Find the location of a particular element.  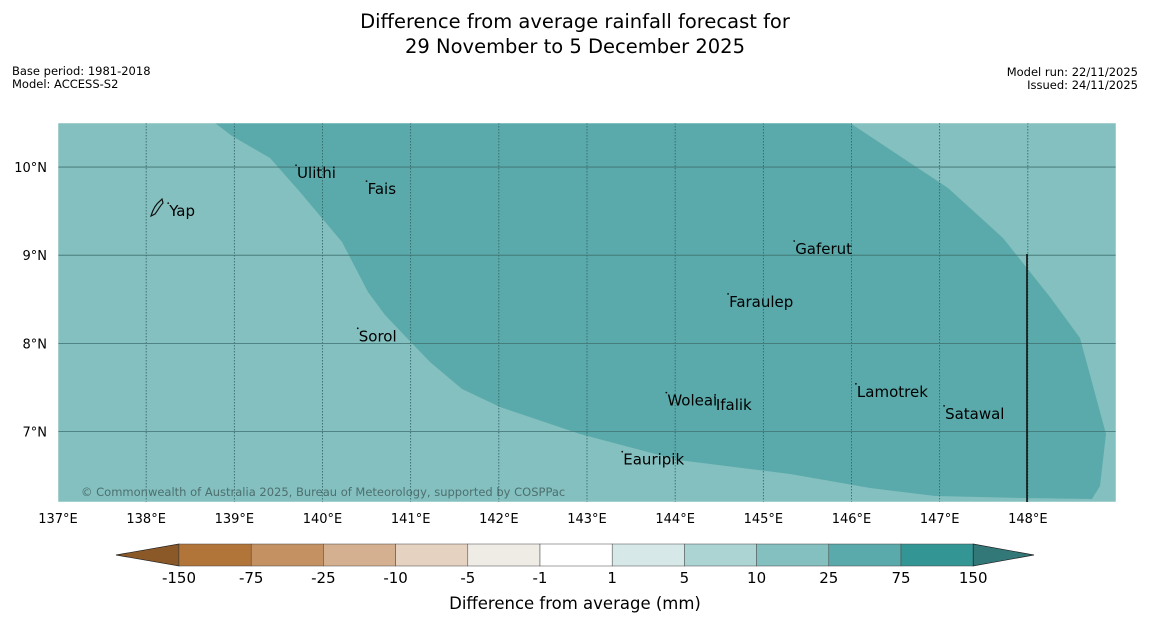

base-period: Base period: 1981-2018 is located at coordinates (81, 71).